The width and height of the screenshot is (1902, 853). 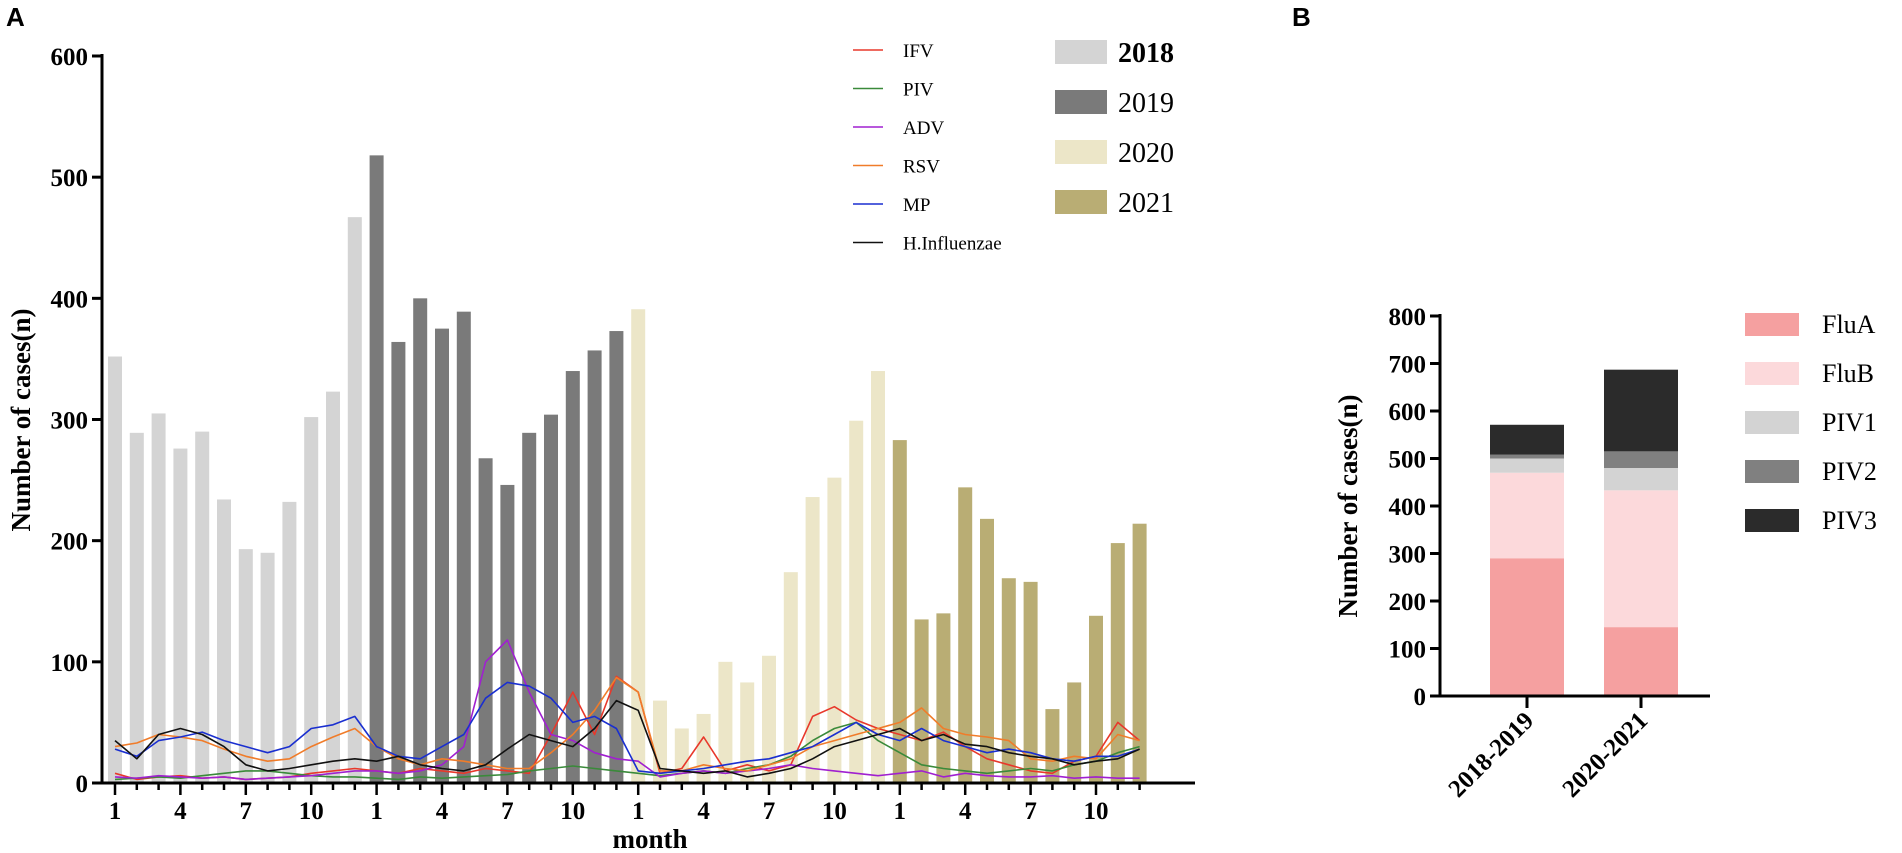 I want to click on line-h-influenzae, so click(x=627, y=738).